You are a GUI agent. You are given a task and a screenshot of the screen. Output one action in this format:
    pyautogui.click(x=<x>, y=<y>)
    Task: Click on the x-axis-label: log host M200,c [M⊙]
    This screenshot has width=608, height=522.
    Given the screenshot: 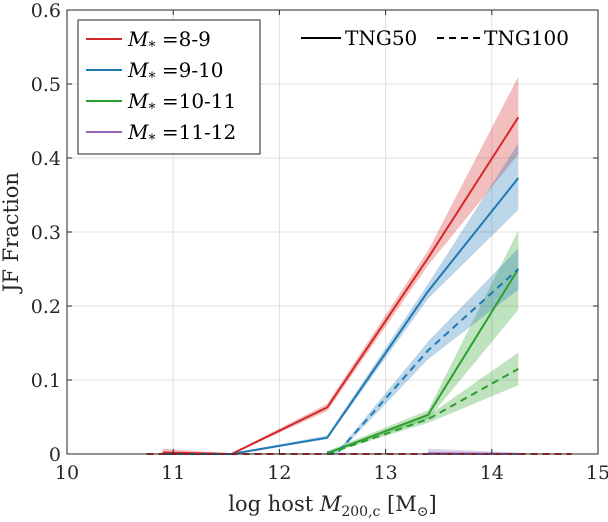 What is the action you would take?
    pyautogui.click(x=332, y=506)
    